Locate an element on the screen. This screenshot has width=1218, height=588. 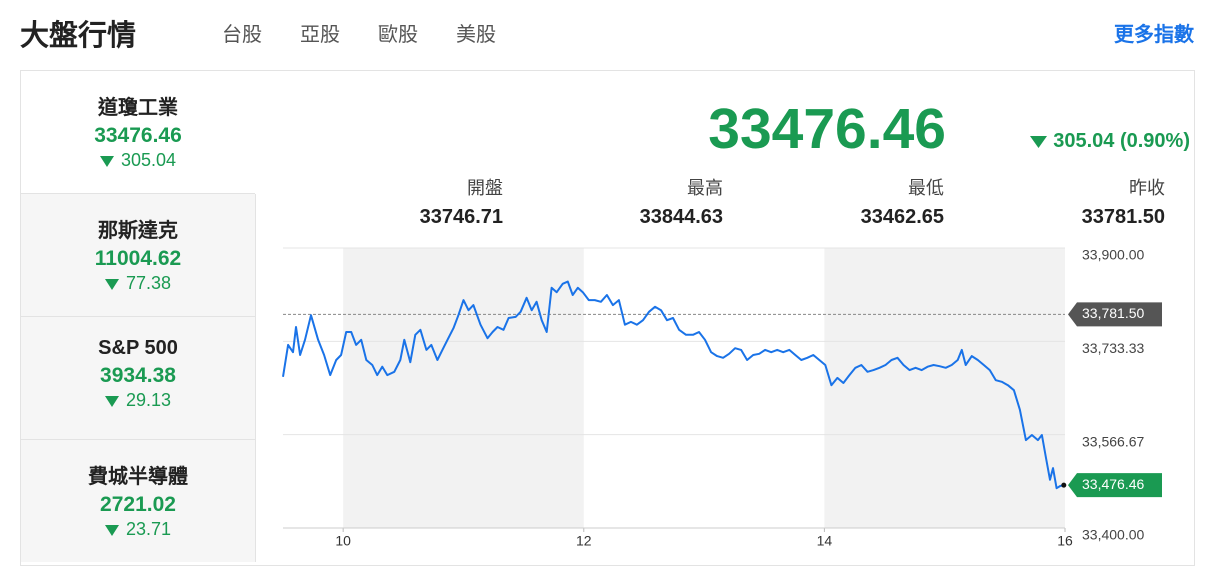
stat-value: 33746.71 is located at coordinates (461, 217).